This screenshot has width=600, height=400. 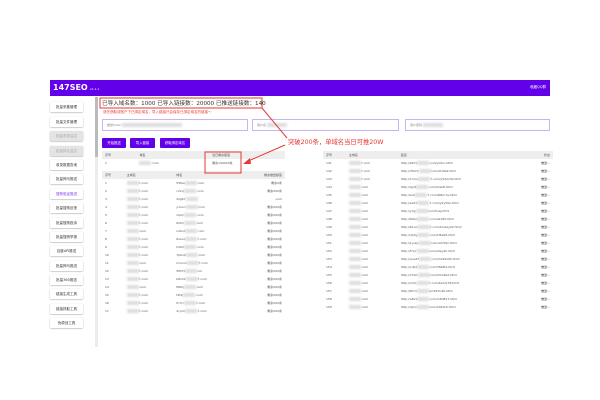 I want to click on sidebar-item: 搜狗验证推送, so click(x=66, y=193).